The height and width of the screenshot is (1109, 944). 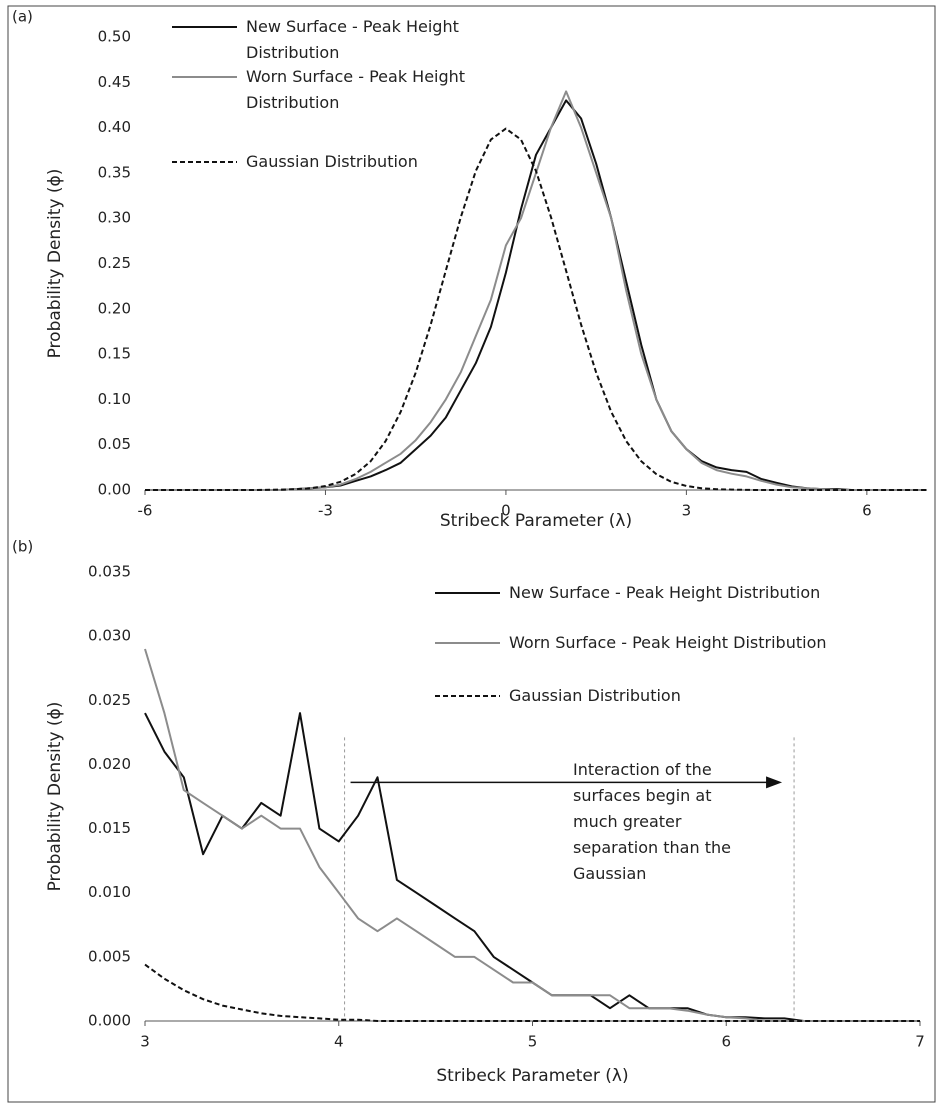 What do you see at coordinates (114, 37) in the screenshot?
I see `y-tick-label: 0.50` at bounding box center [114, 37].